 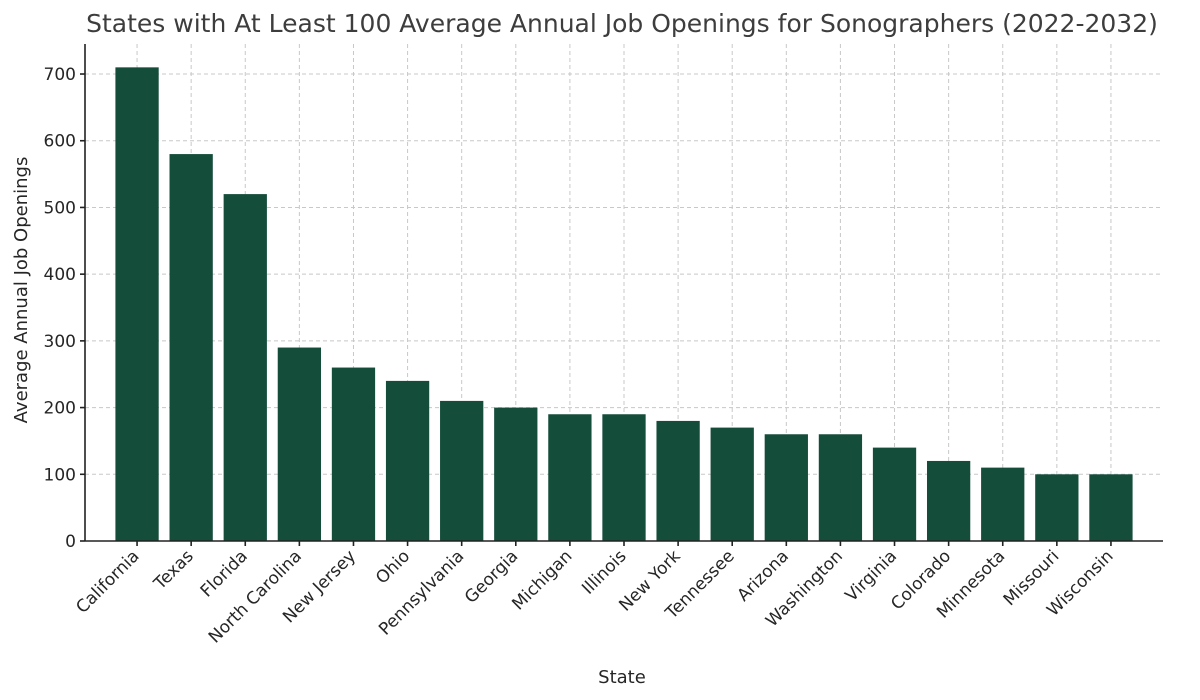 I want to click on bar-tennessee, so click(x=732, y=484).